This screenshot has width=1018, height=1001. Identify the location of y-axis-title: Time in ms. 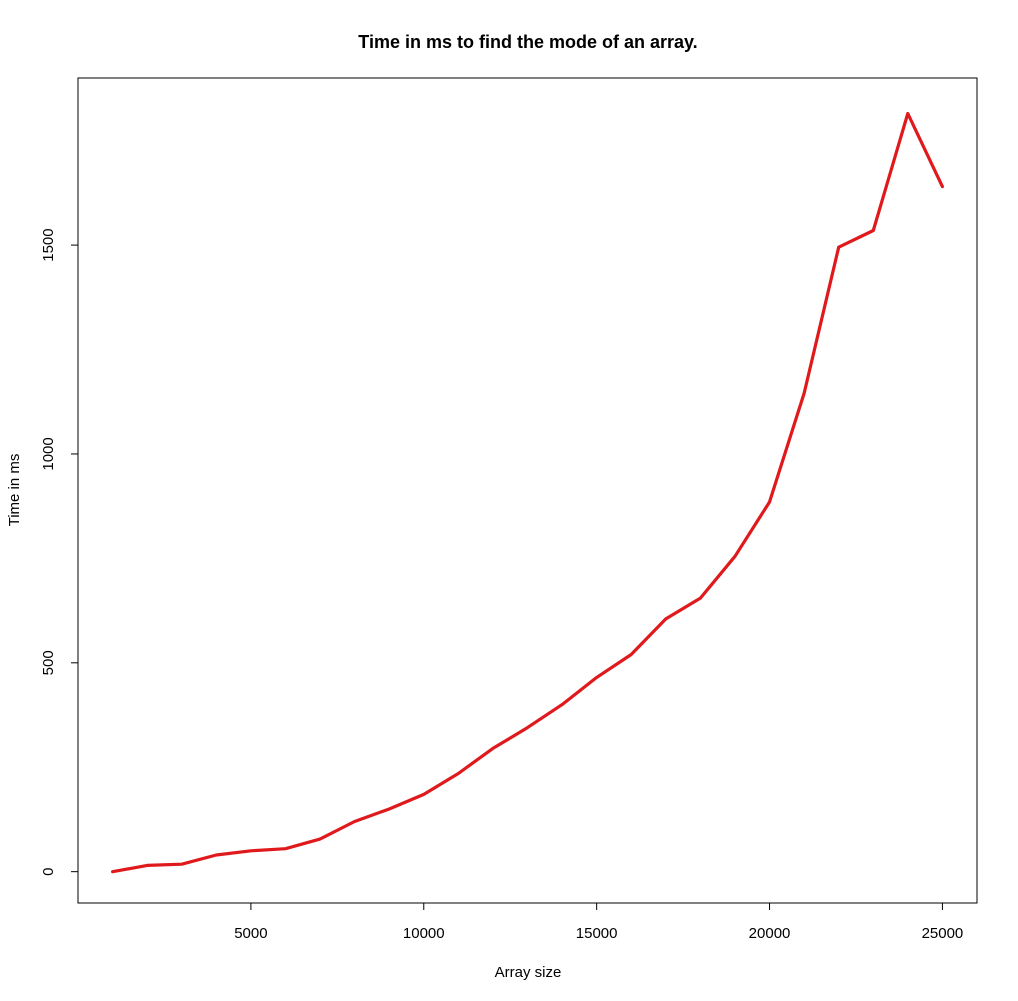
(14, 490).